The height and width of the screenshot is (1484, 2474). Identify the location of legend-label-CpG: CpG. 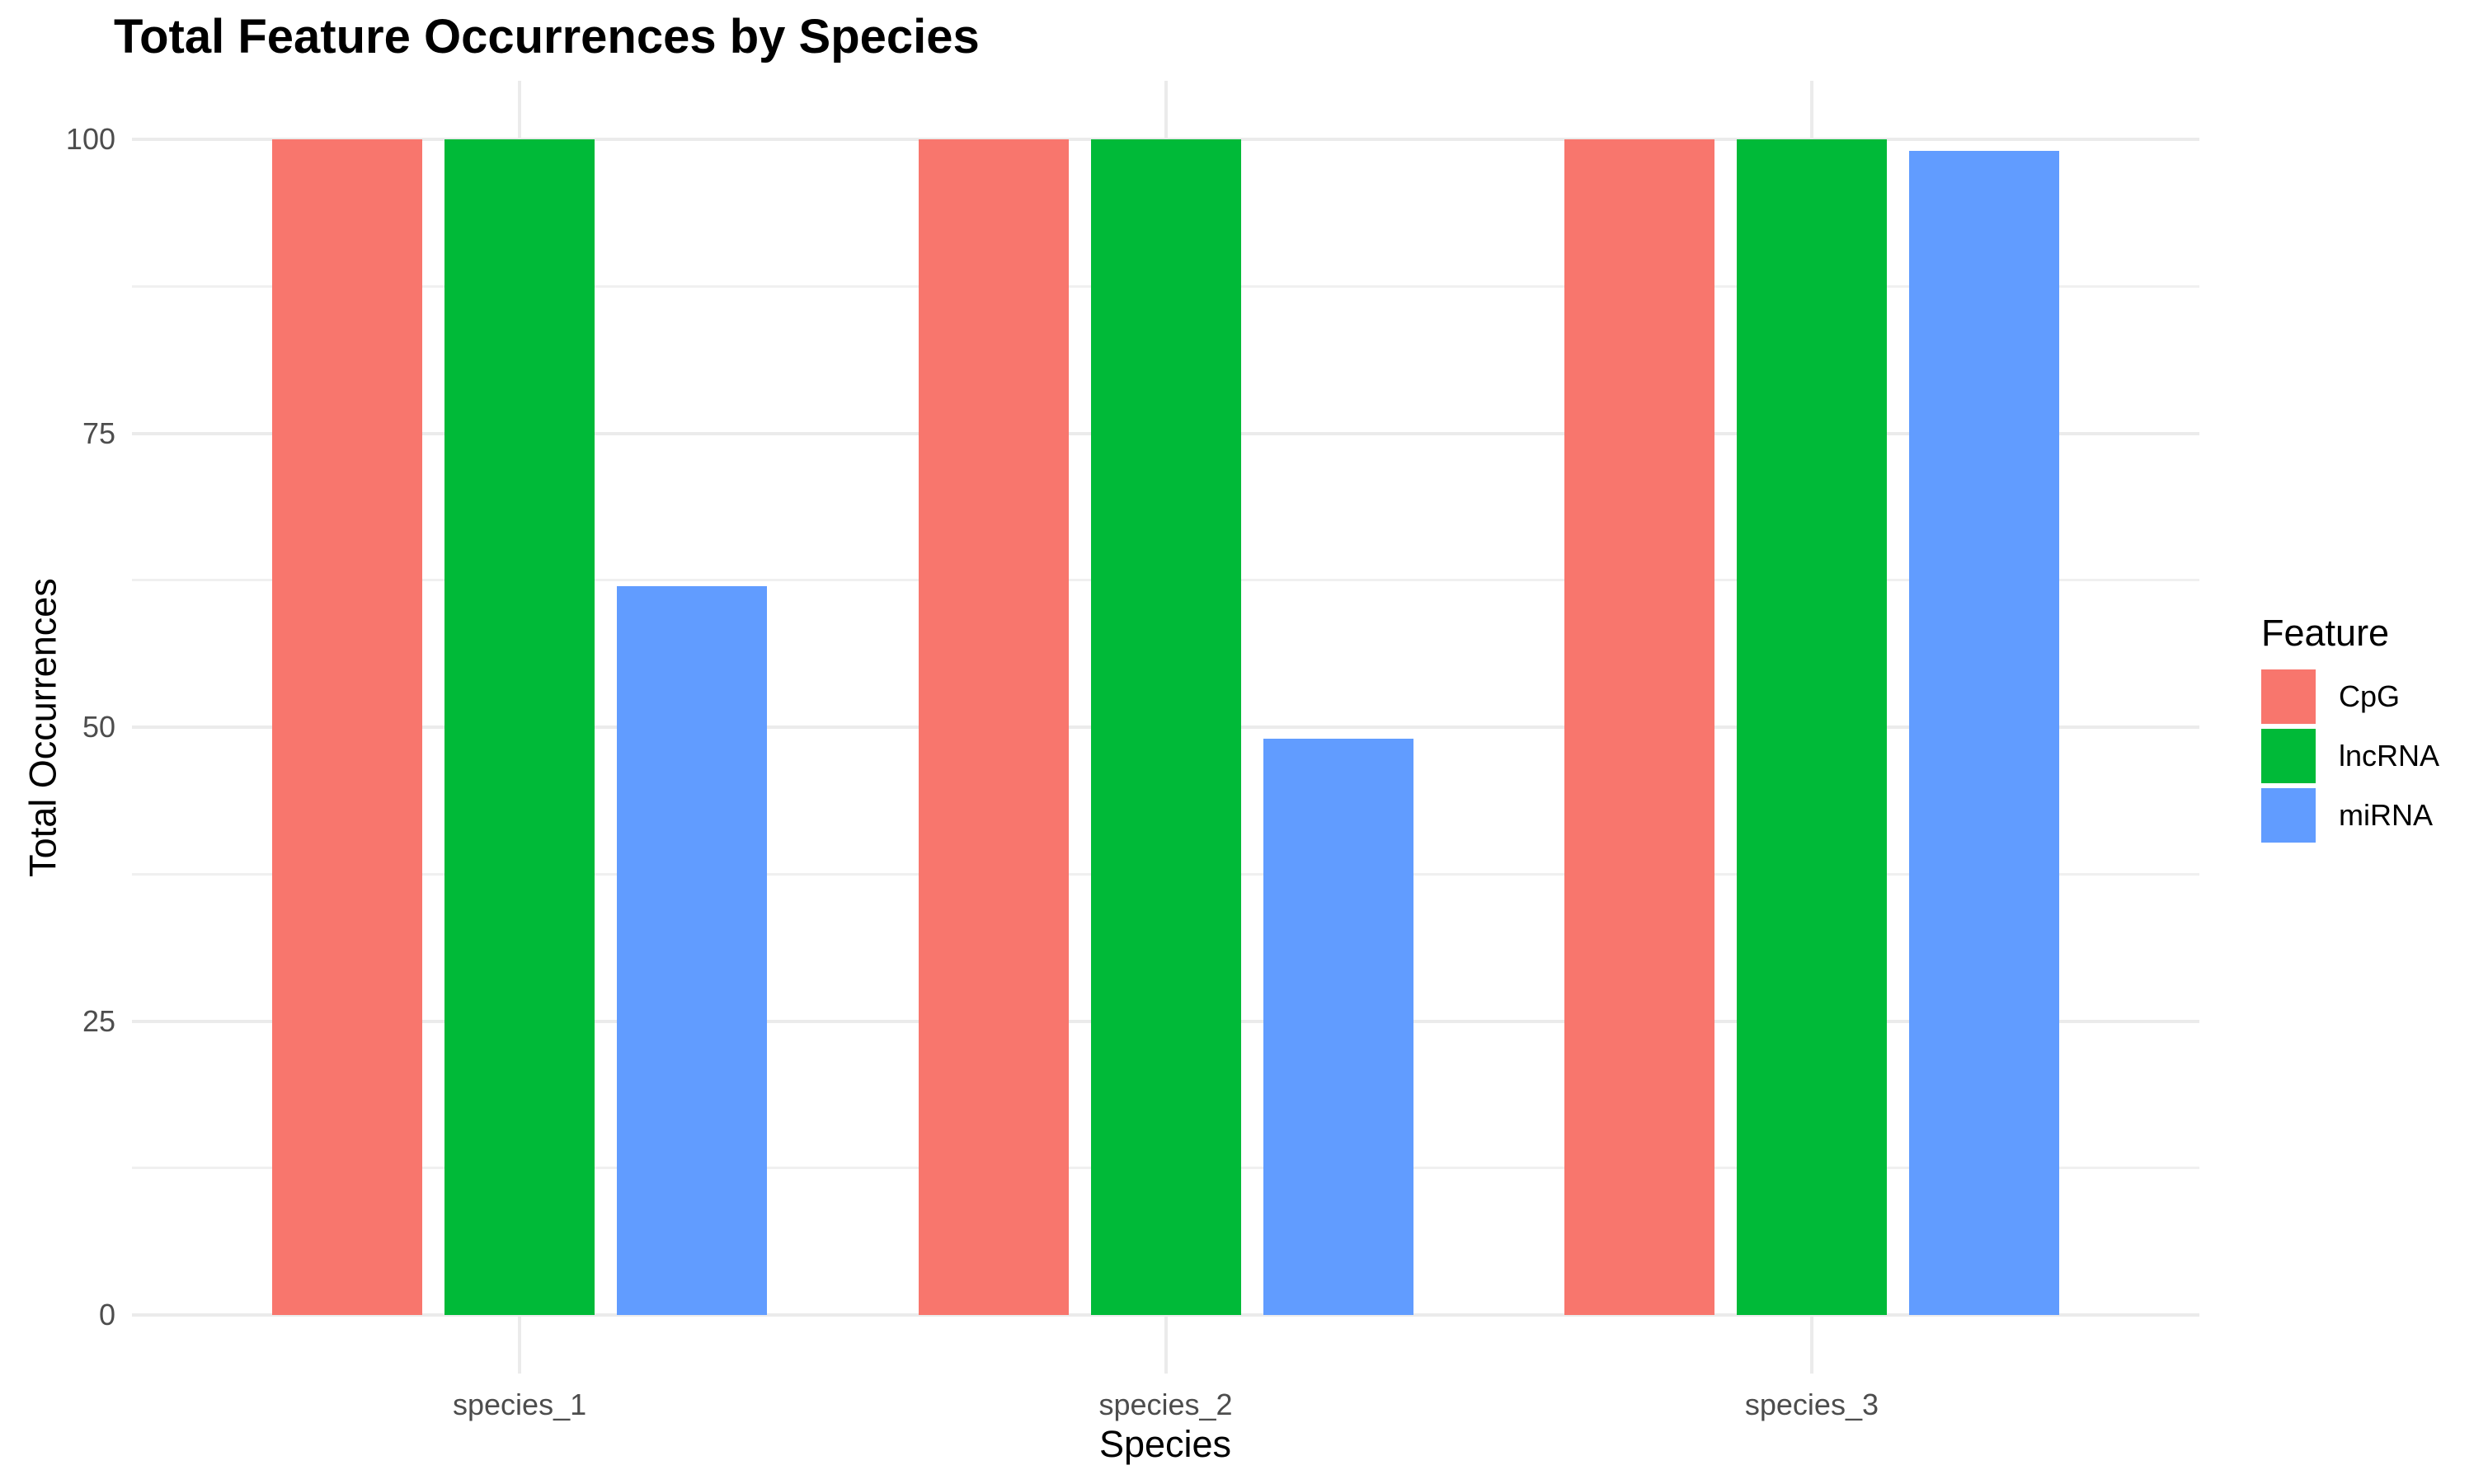
(2370, 696).